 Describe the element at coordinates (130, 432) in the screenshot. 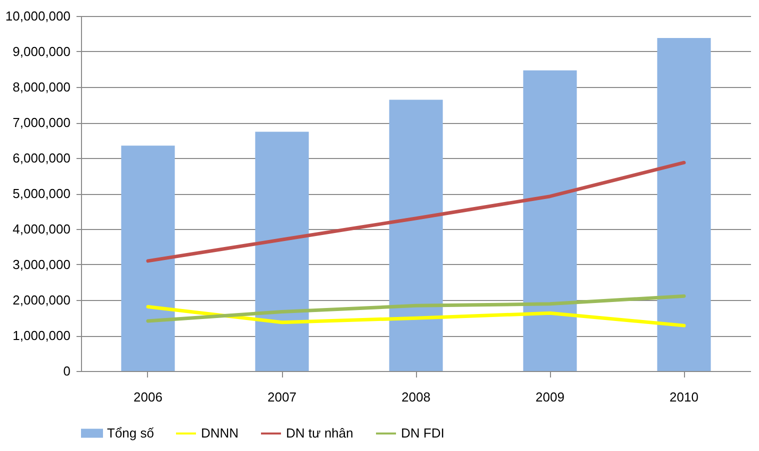

I see `legend-label: Tổng số` at that location.